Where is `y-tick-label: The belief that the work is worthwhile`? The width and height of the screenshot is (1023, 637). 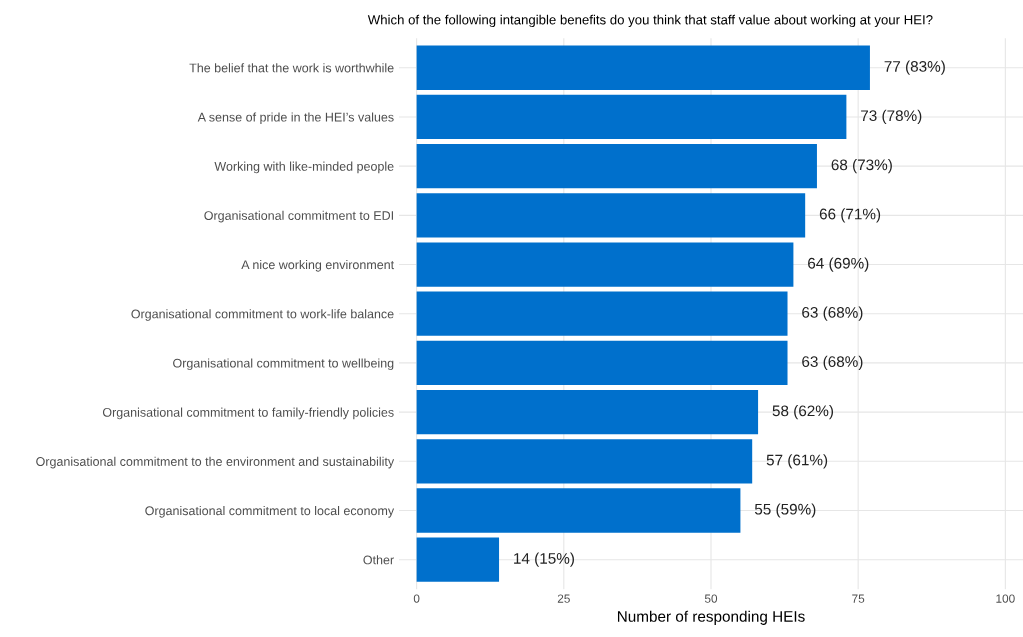 y-tick-label: The belief that the work is worthwhile is located at coordinates (291, 68).